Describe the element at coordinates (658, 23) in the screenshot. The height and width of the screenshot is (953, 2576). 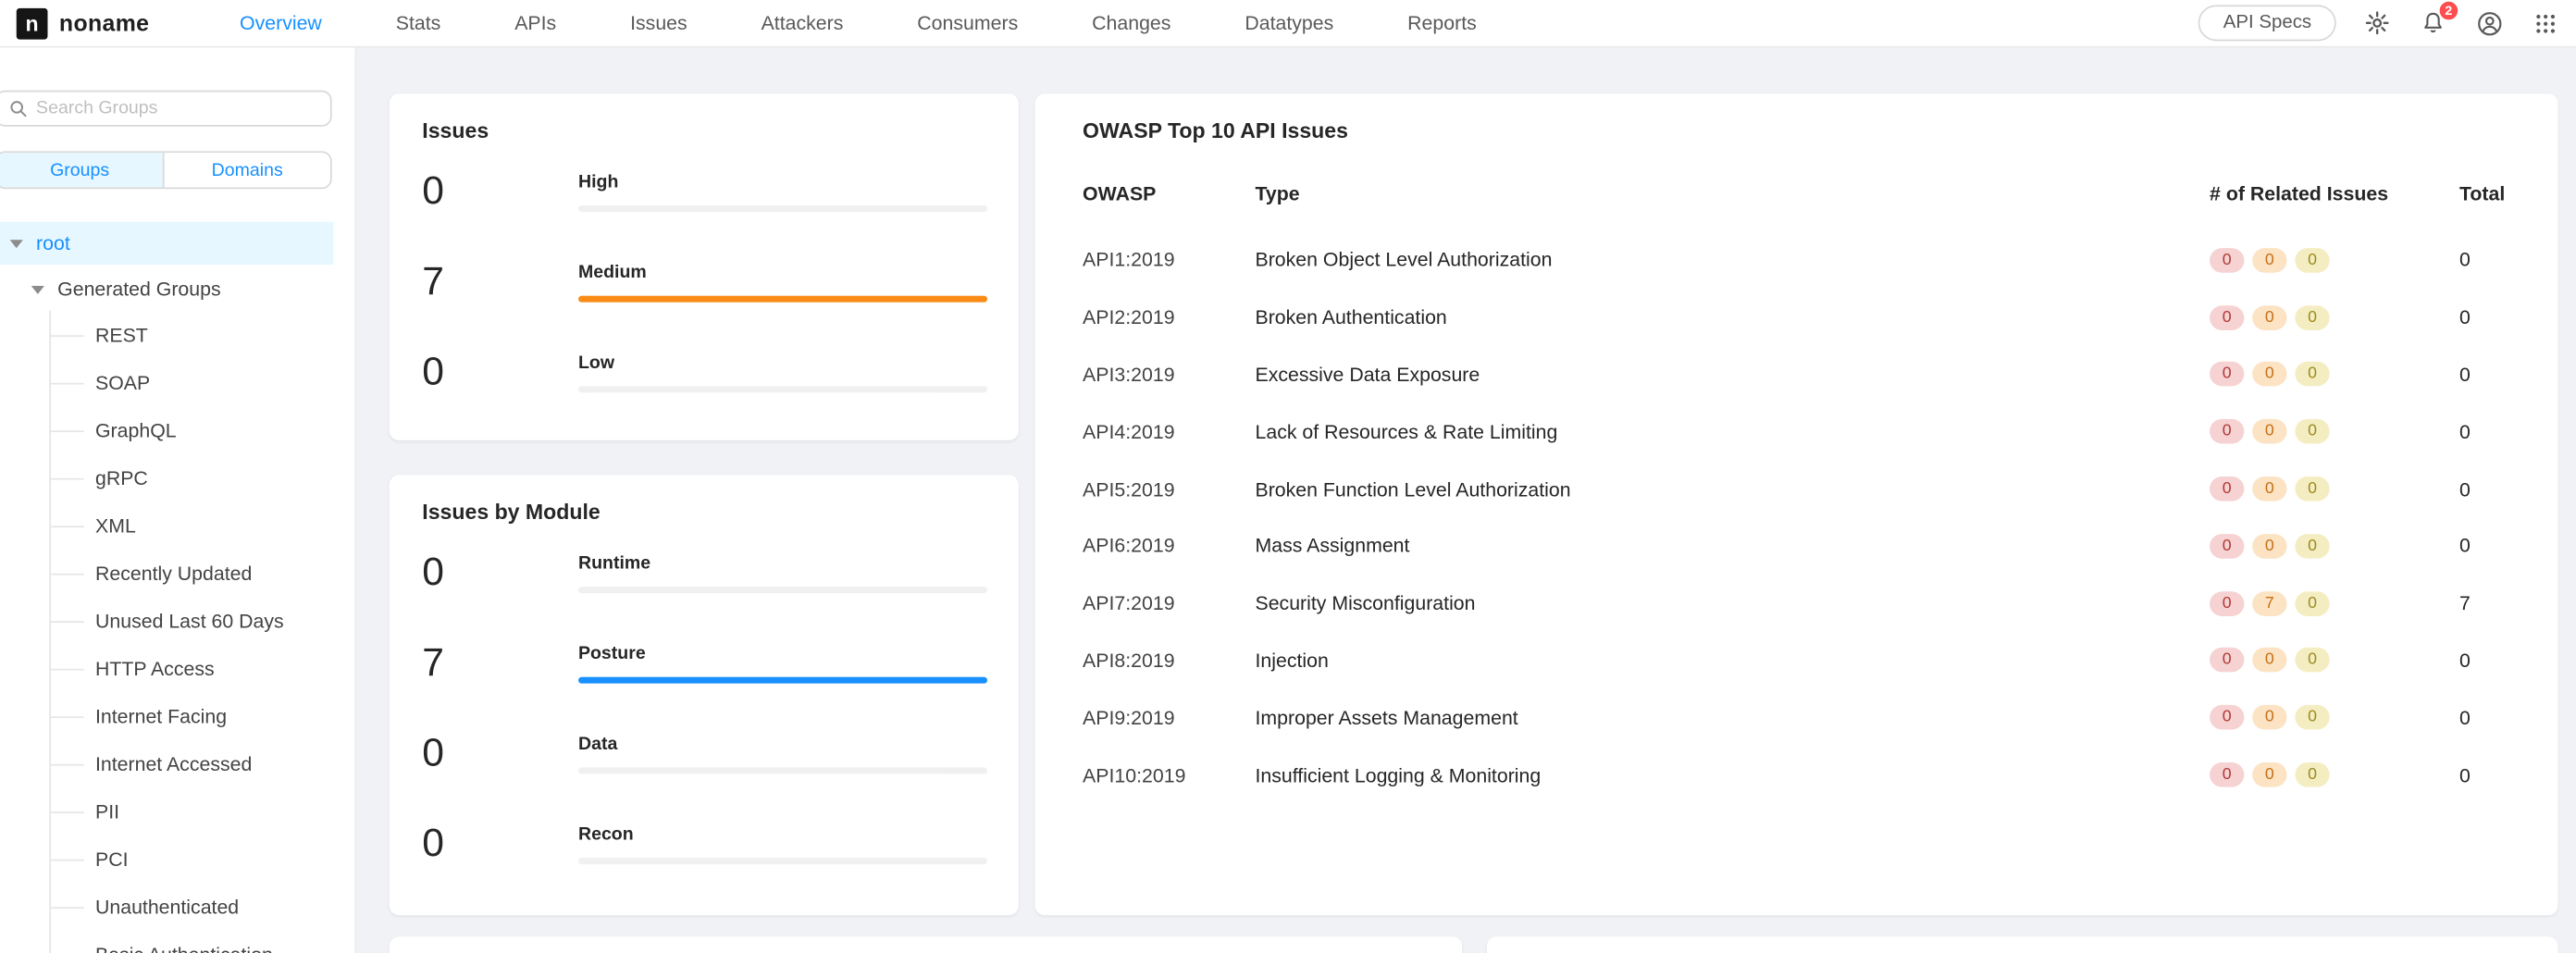
I see `nav-item-issues: Issues` at that location.